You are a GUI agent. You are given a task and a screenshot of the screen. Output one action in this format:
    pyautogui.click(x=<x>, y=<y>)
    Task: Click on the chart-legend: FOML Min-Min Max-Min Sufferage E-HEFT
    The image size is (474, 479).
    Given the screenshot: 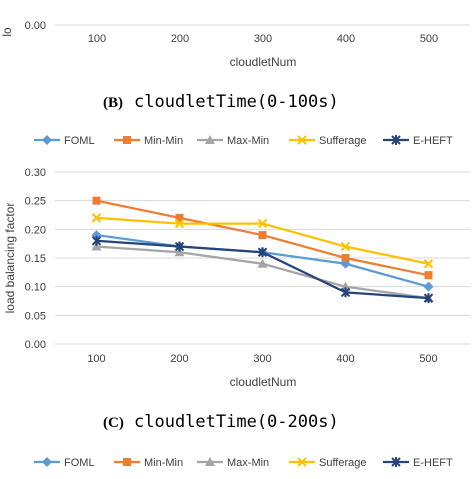 What is the action you would take?
    pyautogui.click(x=243, y=141)
    